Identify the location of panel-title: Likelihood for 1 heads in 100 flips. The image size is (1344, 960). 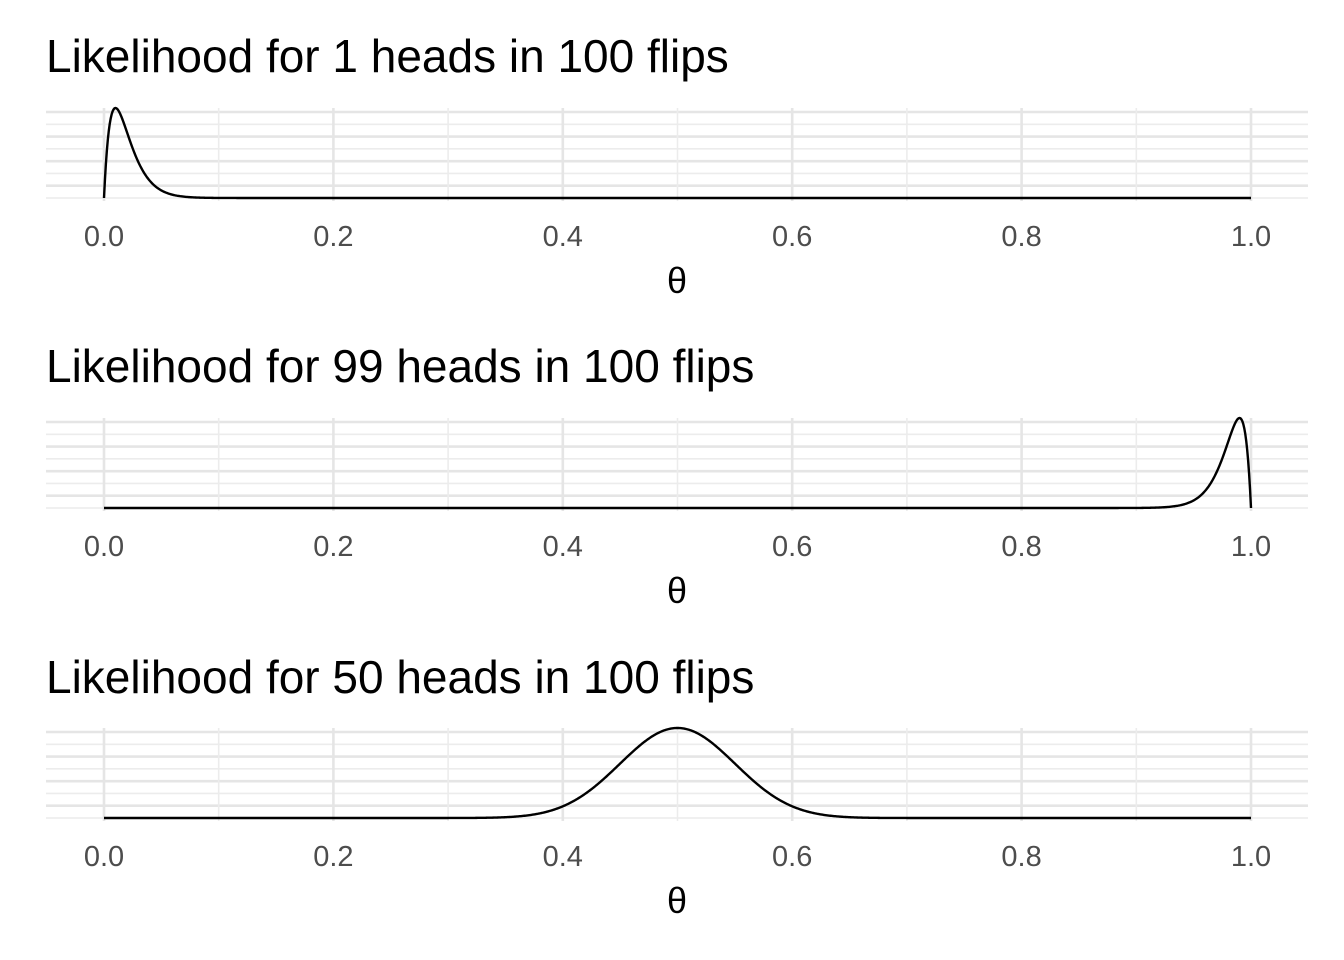
(387, 56).